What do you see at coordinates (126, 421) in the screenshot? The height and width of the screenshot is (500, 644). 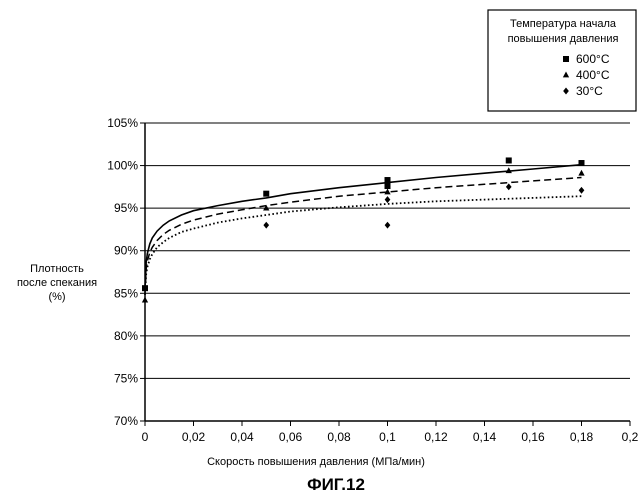 I see `y-tick-label-0: 70%` at bounding box center [126, 421].